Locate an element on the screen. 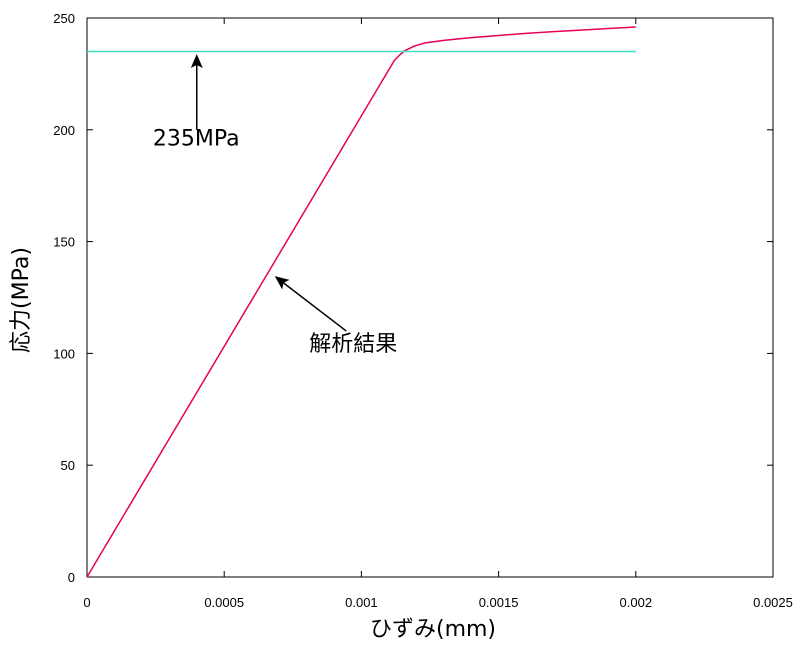 This screenshot has width=812, height=645. yield-stress-annotation-label: 235MPa is located at coordinates (196, 138).